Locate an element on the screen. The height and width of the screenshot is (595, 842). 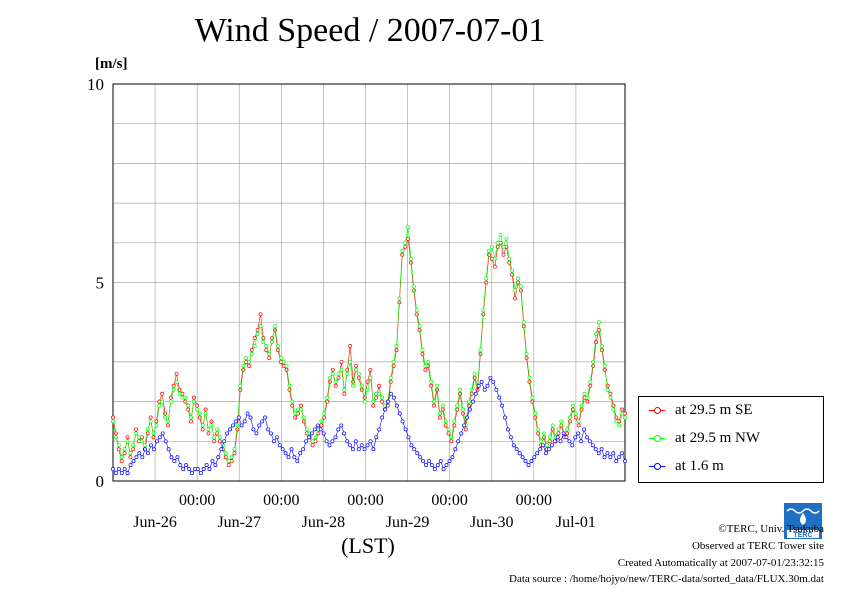
y-axis: 0 5 10 is located at coordinates (95, 283).